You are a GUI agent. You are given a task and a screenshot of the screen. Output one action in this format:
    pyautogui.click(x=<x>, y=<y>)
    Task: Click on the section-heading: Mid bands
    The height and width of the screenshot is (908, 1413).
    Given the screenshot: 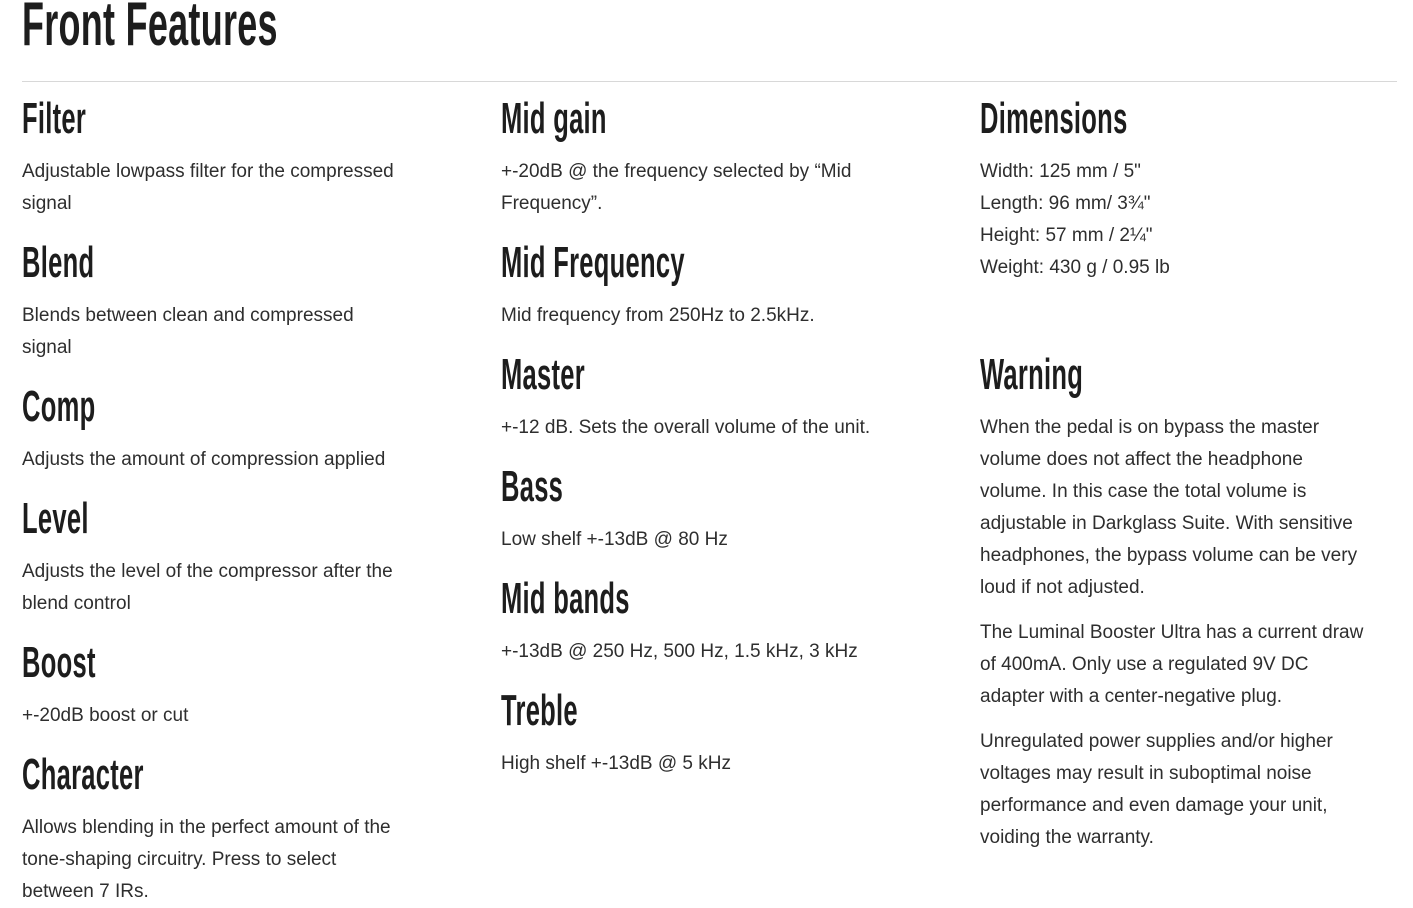 What is the action you would take?
    pyautogui.click(x=719, y=599)
    